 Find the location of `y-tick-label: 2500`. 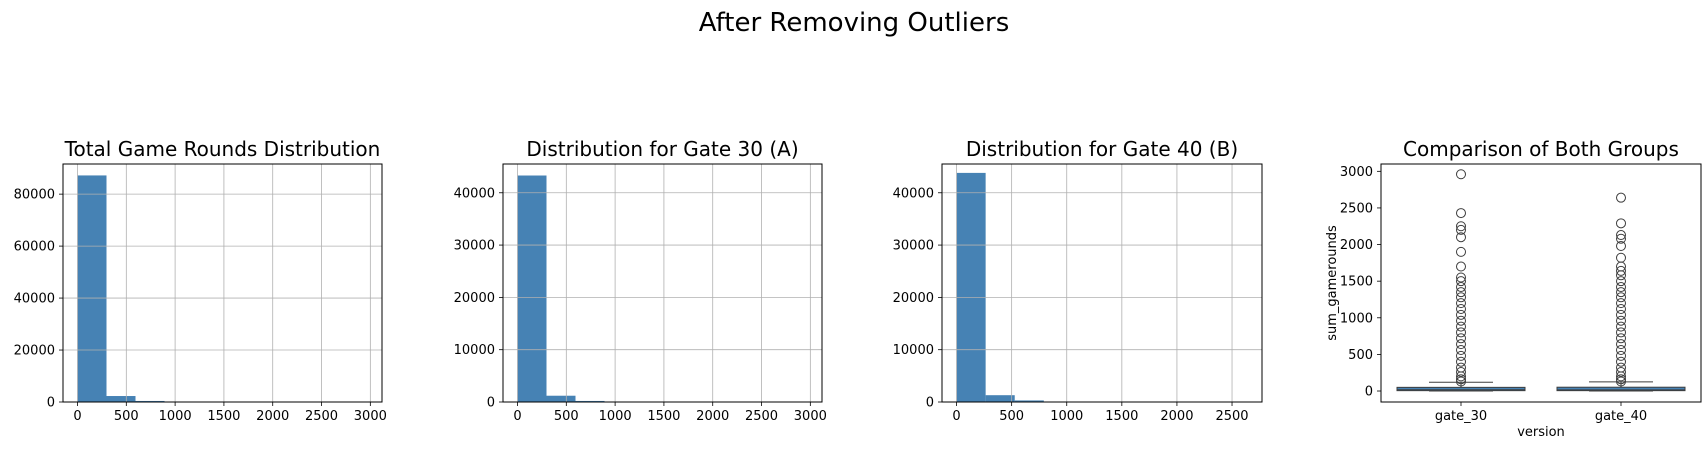

y-tick-label: 2500 is located at coordinates (1356, 208).